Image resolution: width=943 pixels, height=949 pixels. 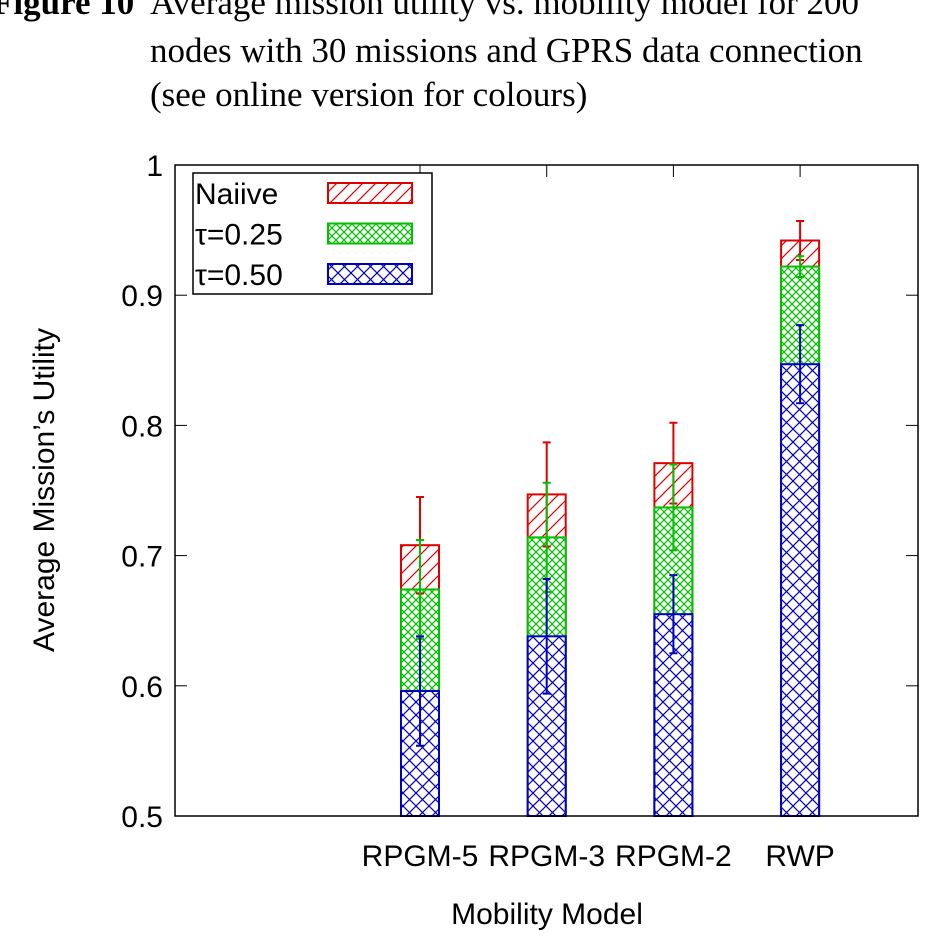 What do you see at coordinates (799, 856) in the screenshot?
I see `x-tick-label: RWP` at bounding box center [799, 856].